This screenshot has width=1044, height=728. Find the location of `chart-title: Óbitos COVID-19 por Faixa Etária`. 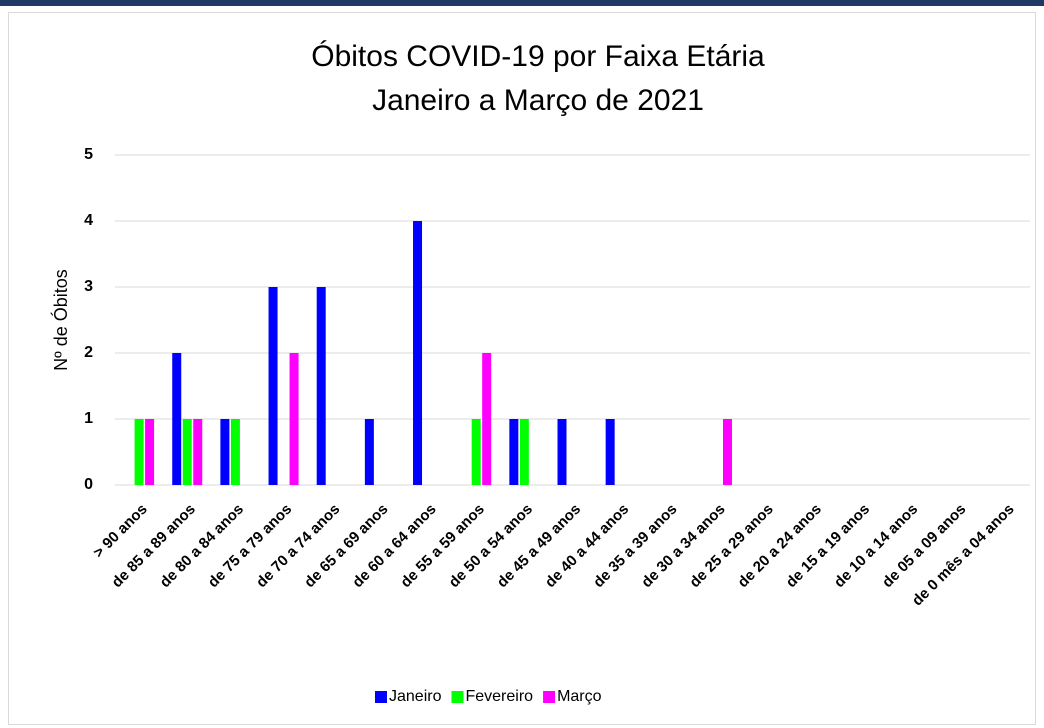

chart-title: Óbitos COVID-19 por Faixa Etária is located at coordinates (538, 56).